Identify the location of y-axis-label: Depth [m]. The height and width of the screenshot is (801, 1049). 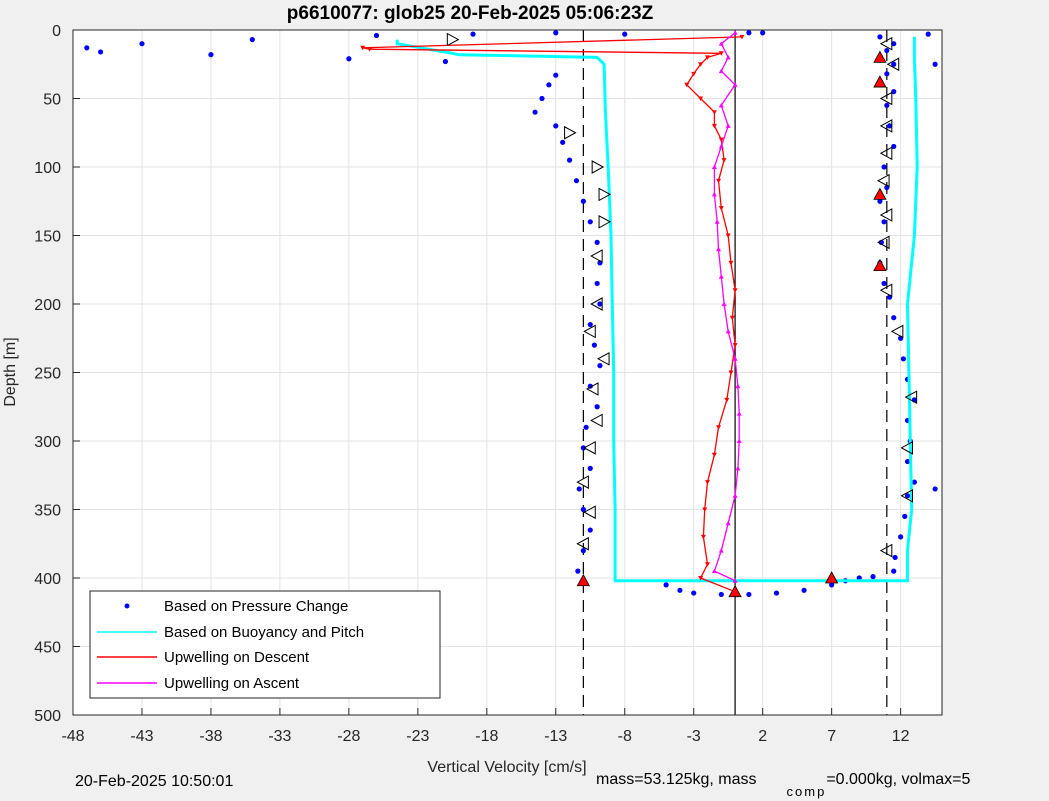
(10, 371).